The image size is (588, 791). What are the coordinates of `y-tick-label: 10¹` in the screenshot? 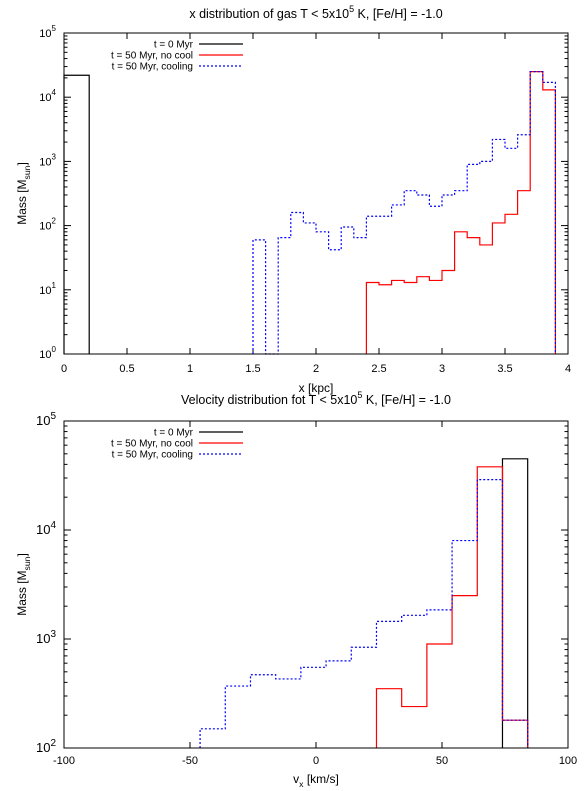 It's located at (47, 289).